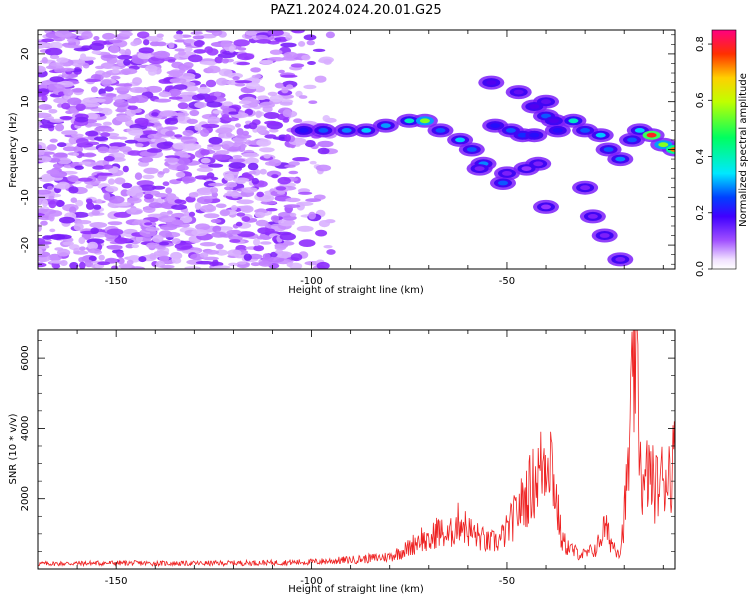 The image size is (750, 600). Describe the element at coordinates (116, 581) in the screenshot. I see `snr-x-tick-label: -150` at that location.